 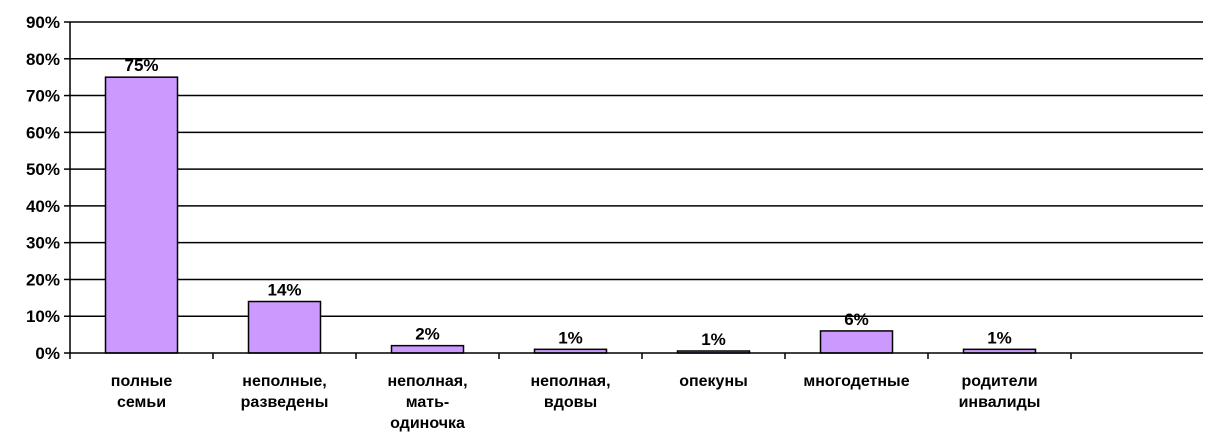 What do you see at coordinates (999, 337) in the screenshot?
I see `data-label-6: 1%` at bounding box center [999, 337].